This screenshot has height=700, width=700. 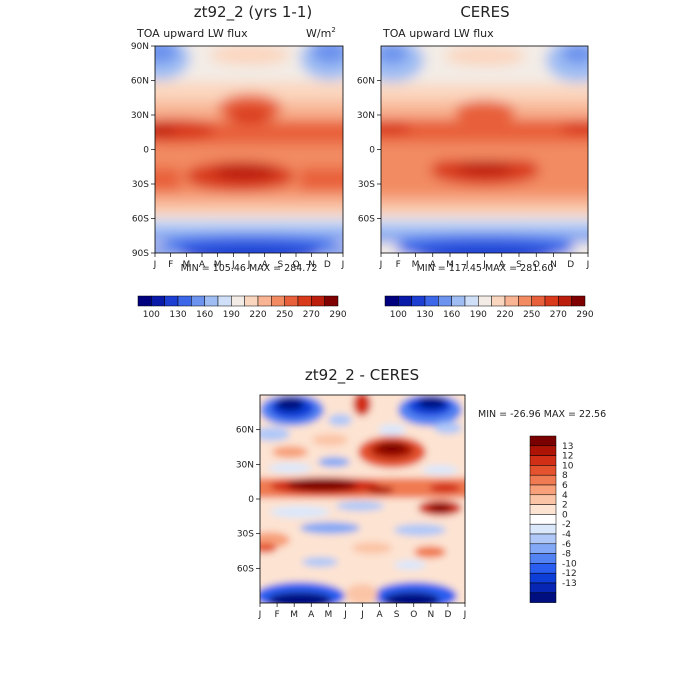 I want to click on panel-model-colorbar-label: 130, so click(x=177, y=315).